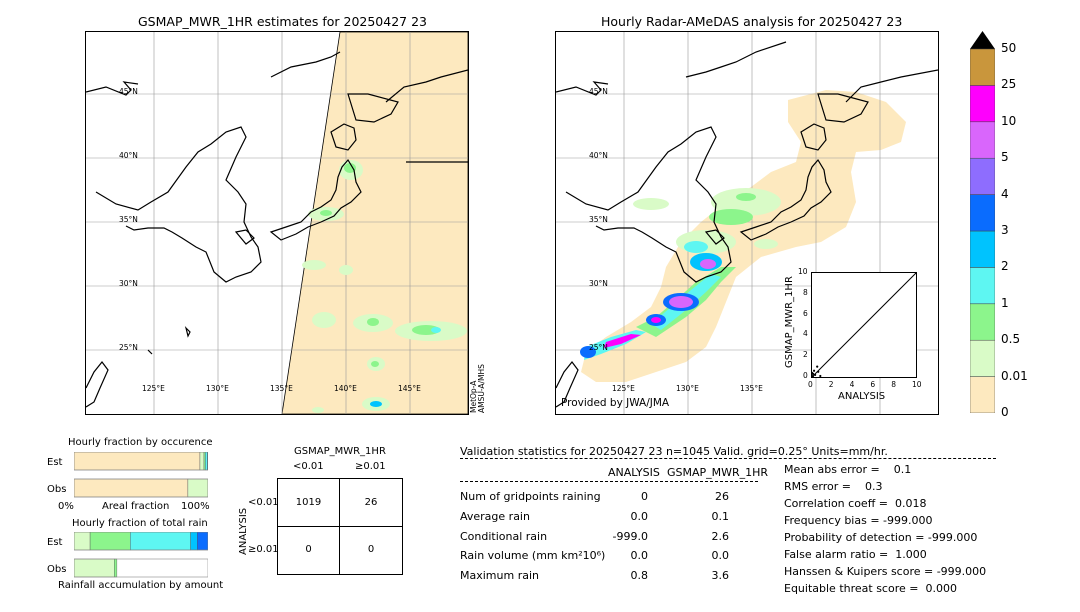 The height and width of the screenshot is (612, 1080). What do you see at coordinates (1005, 230) in the screenshot?
I see `colorbar-tick-label: 3` at bounding box center [1005, 230].